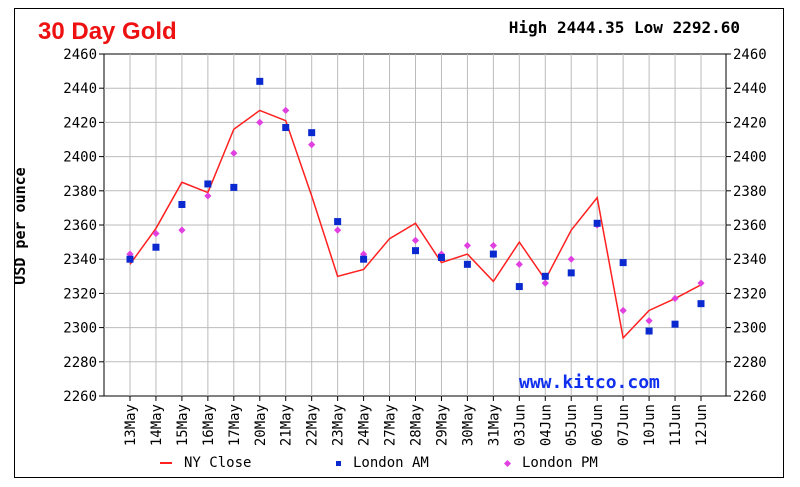  I want to click on x-tick-label: 10Jun, so click(650, 425).